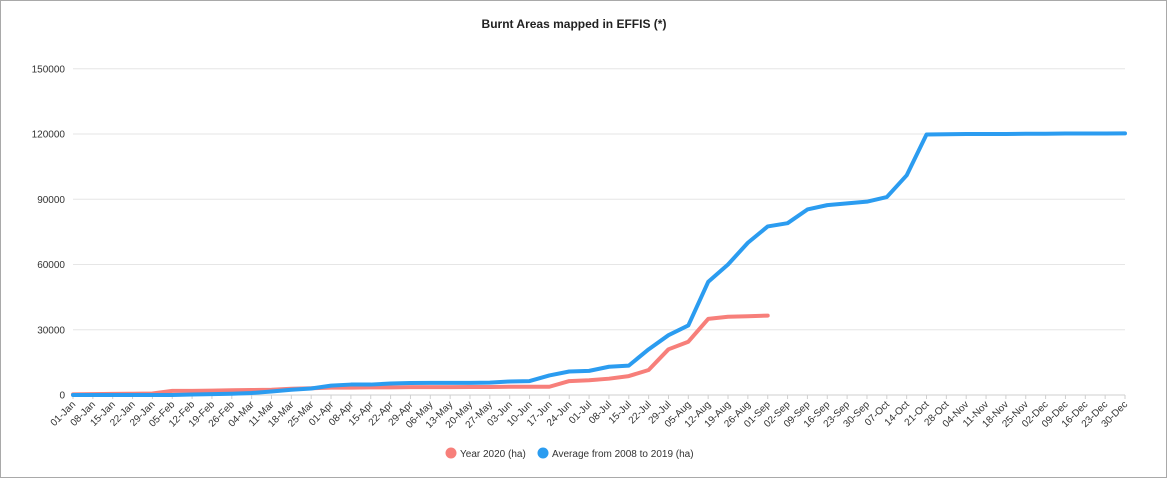 This screenshot has width=1167, height=479. Describe the element at coordinates (49, 135) in the screenshot. I see `y-tick-label: 120000` at that location.